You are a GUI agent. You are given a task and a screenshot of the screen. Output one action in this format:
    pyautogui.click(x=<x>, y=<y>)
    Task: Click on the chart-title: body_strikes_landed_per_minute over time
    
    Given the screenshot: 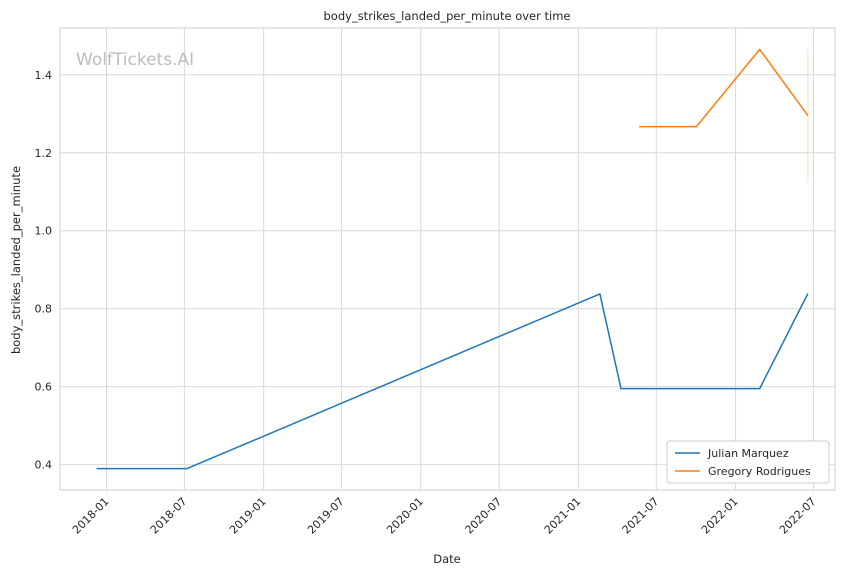 What is the action you would take?
    pyautogui.click(x=447, y=16)
    